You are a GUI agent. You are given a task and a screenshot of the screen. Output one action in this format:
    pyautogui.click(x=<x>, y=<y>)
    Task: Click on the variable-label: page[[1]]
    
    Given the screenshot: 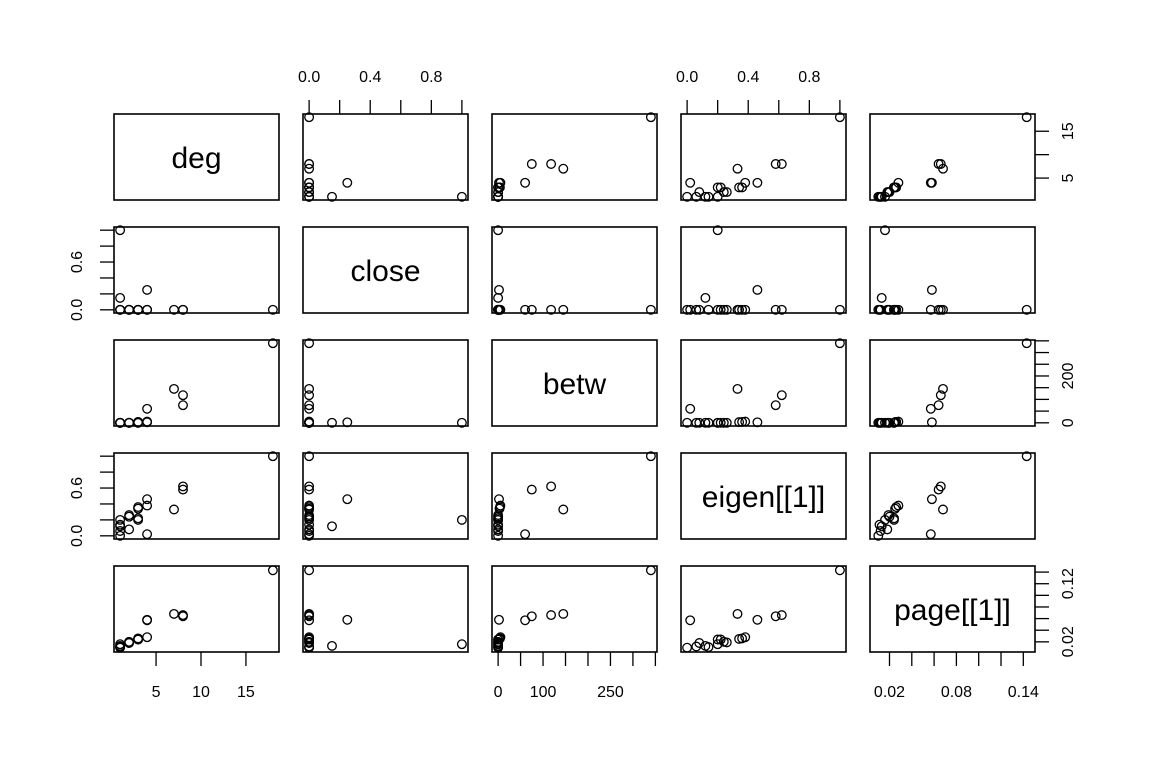 What is the action you would take?
    pyautogui.click(x=952, y=610)
    